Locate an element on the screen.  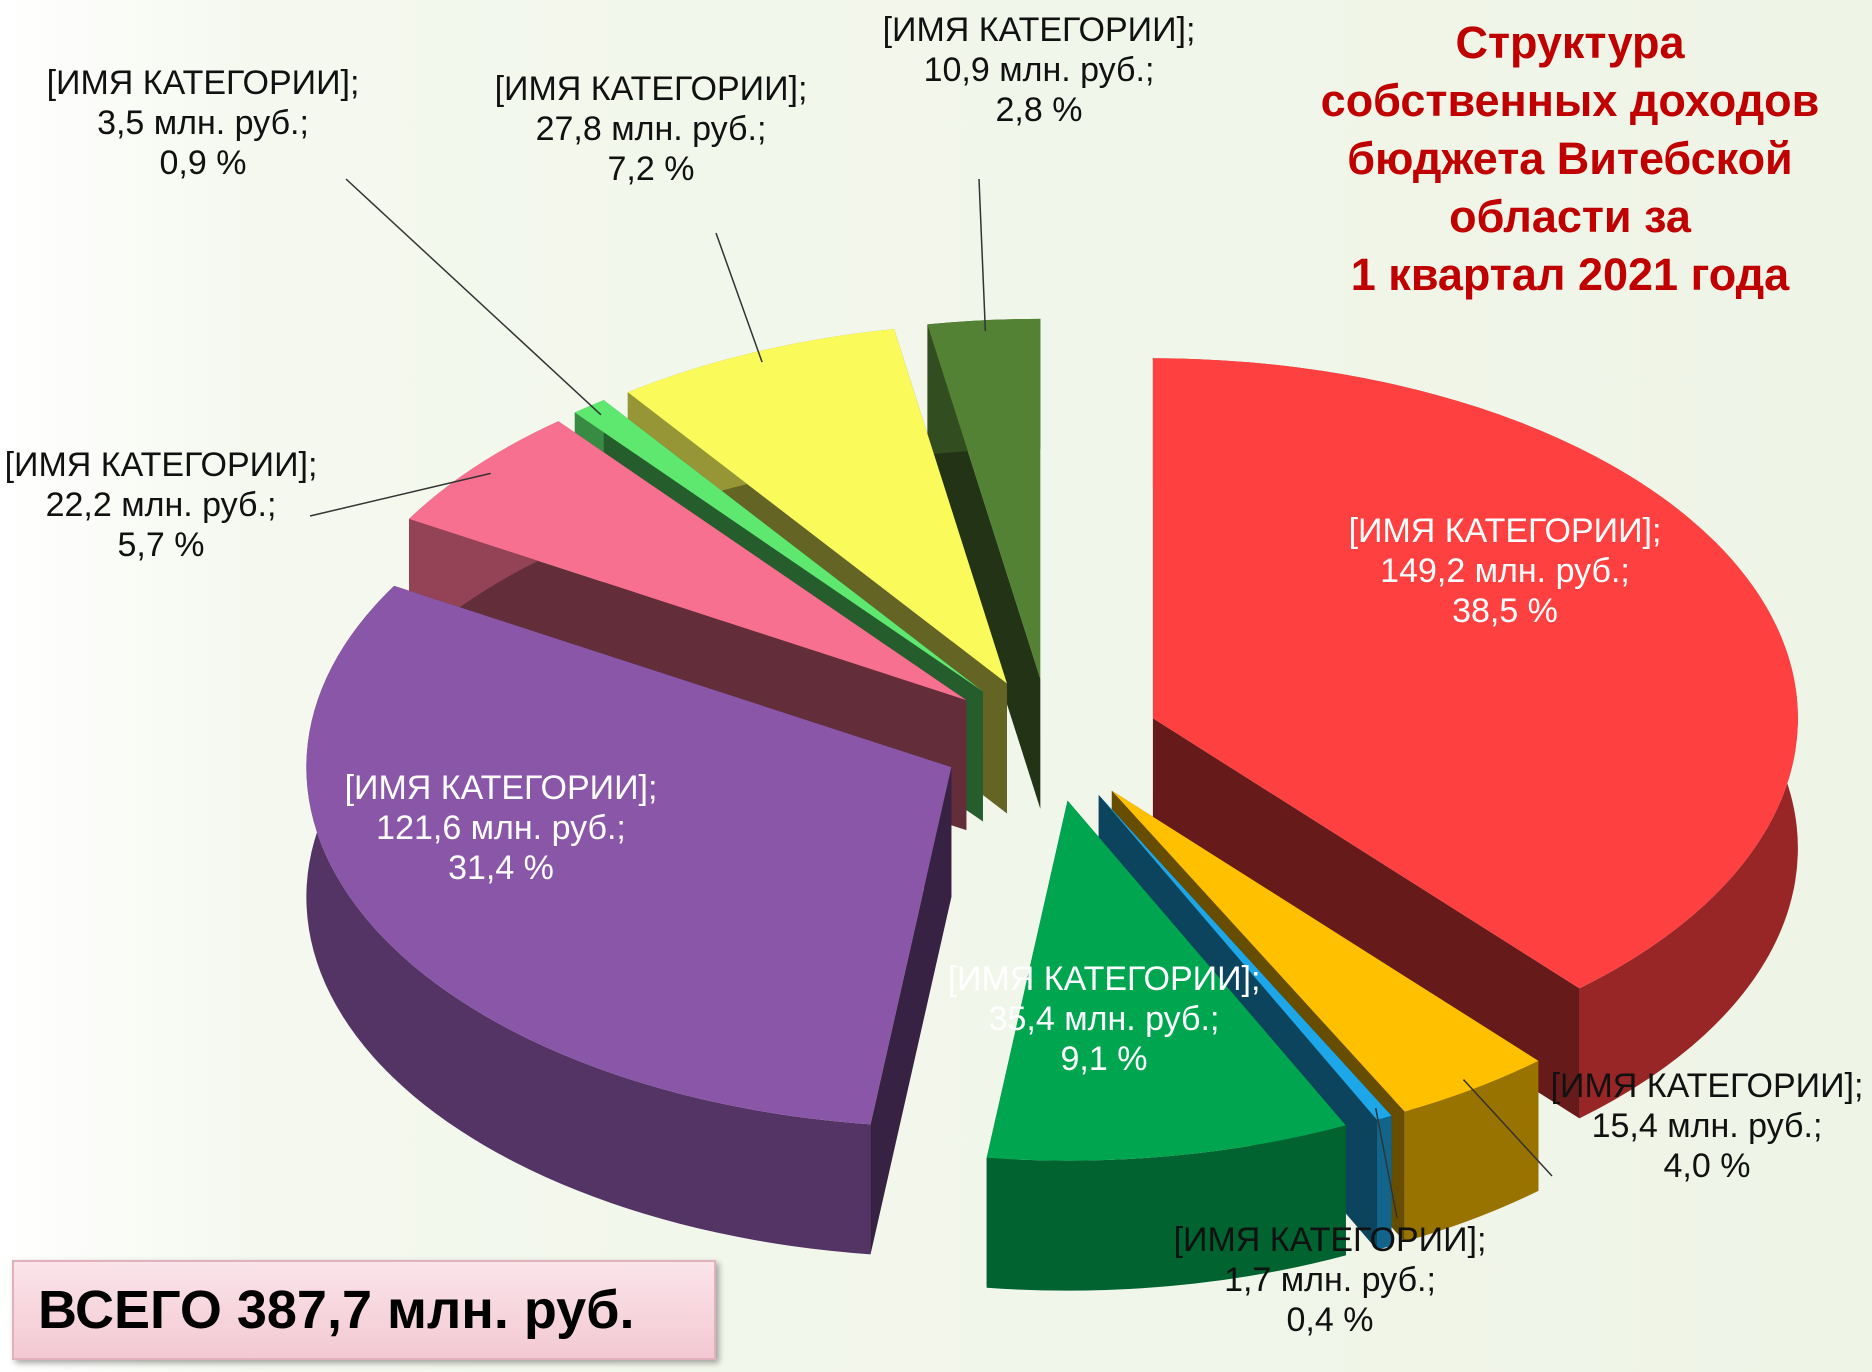
percent-label: 2,8 % is located at coordinates (1039, 110).